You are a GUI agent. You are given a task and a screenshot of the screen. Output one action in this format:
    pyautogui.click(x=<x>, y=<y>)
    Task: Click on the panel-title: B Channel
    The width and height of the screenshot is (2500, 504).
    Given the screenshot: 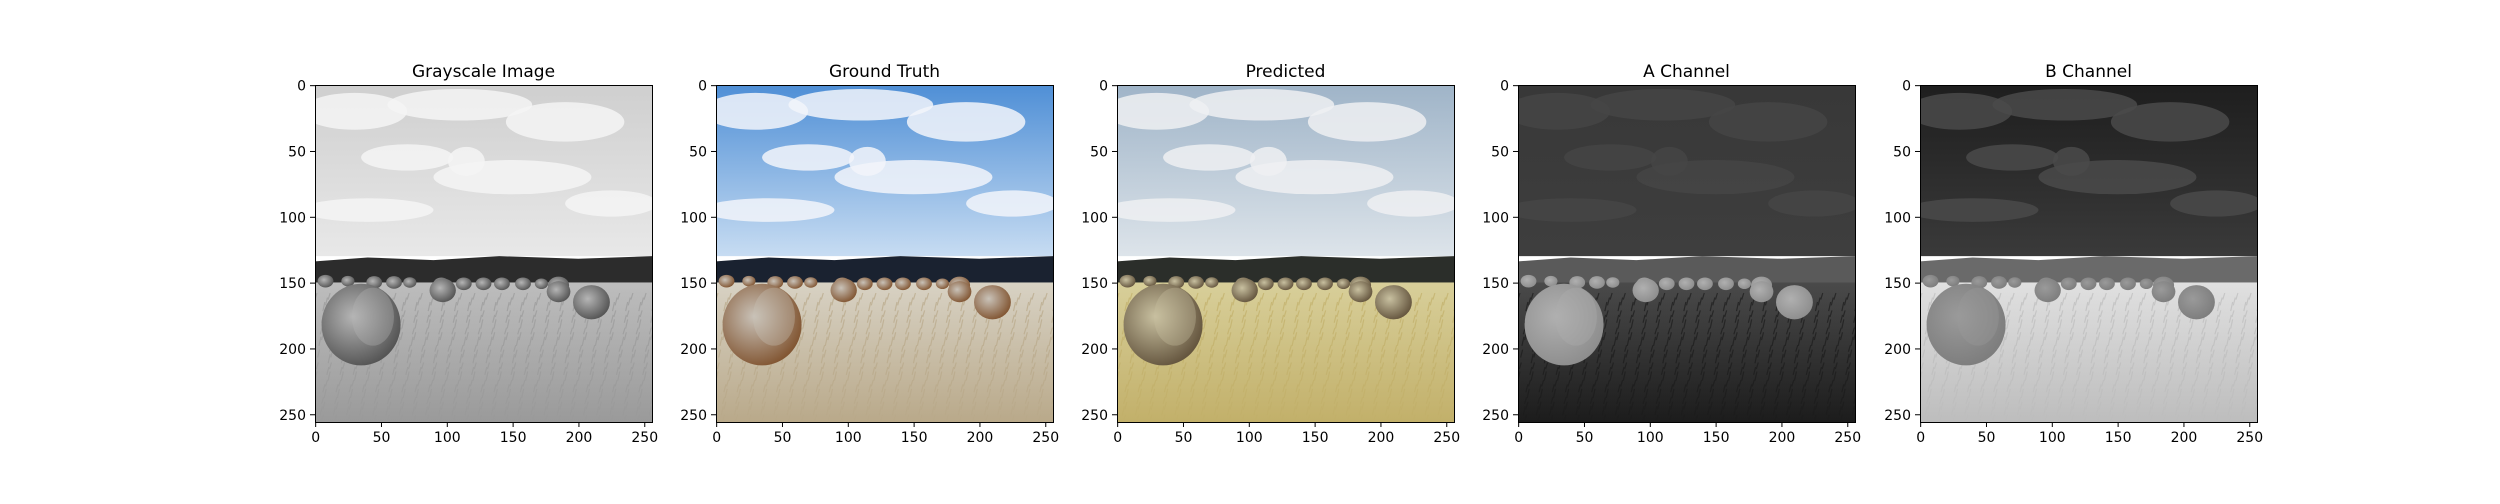 What is the action you would take?
    pyautogui.click(x=2088, y=72)
    